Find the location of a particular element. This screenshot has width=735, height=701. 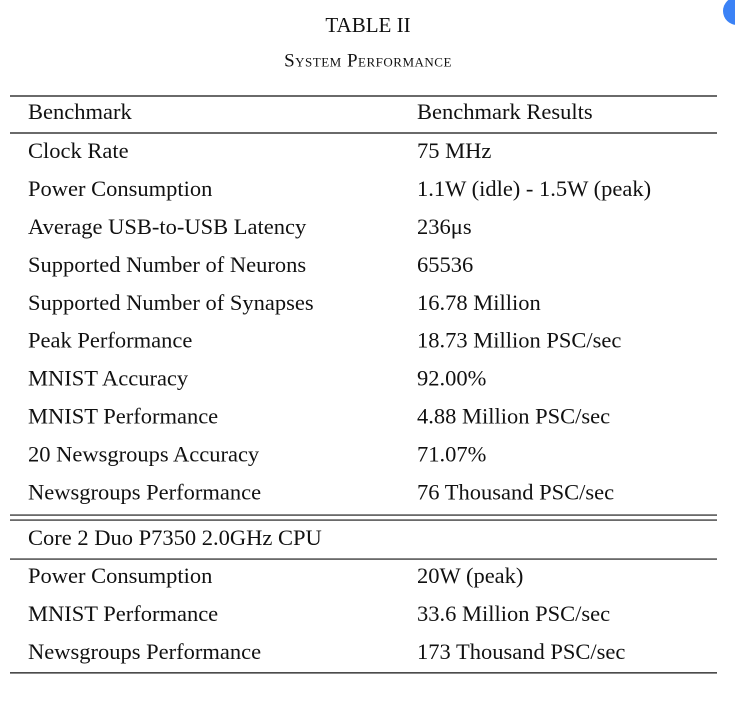

benchmark-cell: 20 Newsgroups Accuracy is located at coordinates (144, 453).